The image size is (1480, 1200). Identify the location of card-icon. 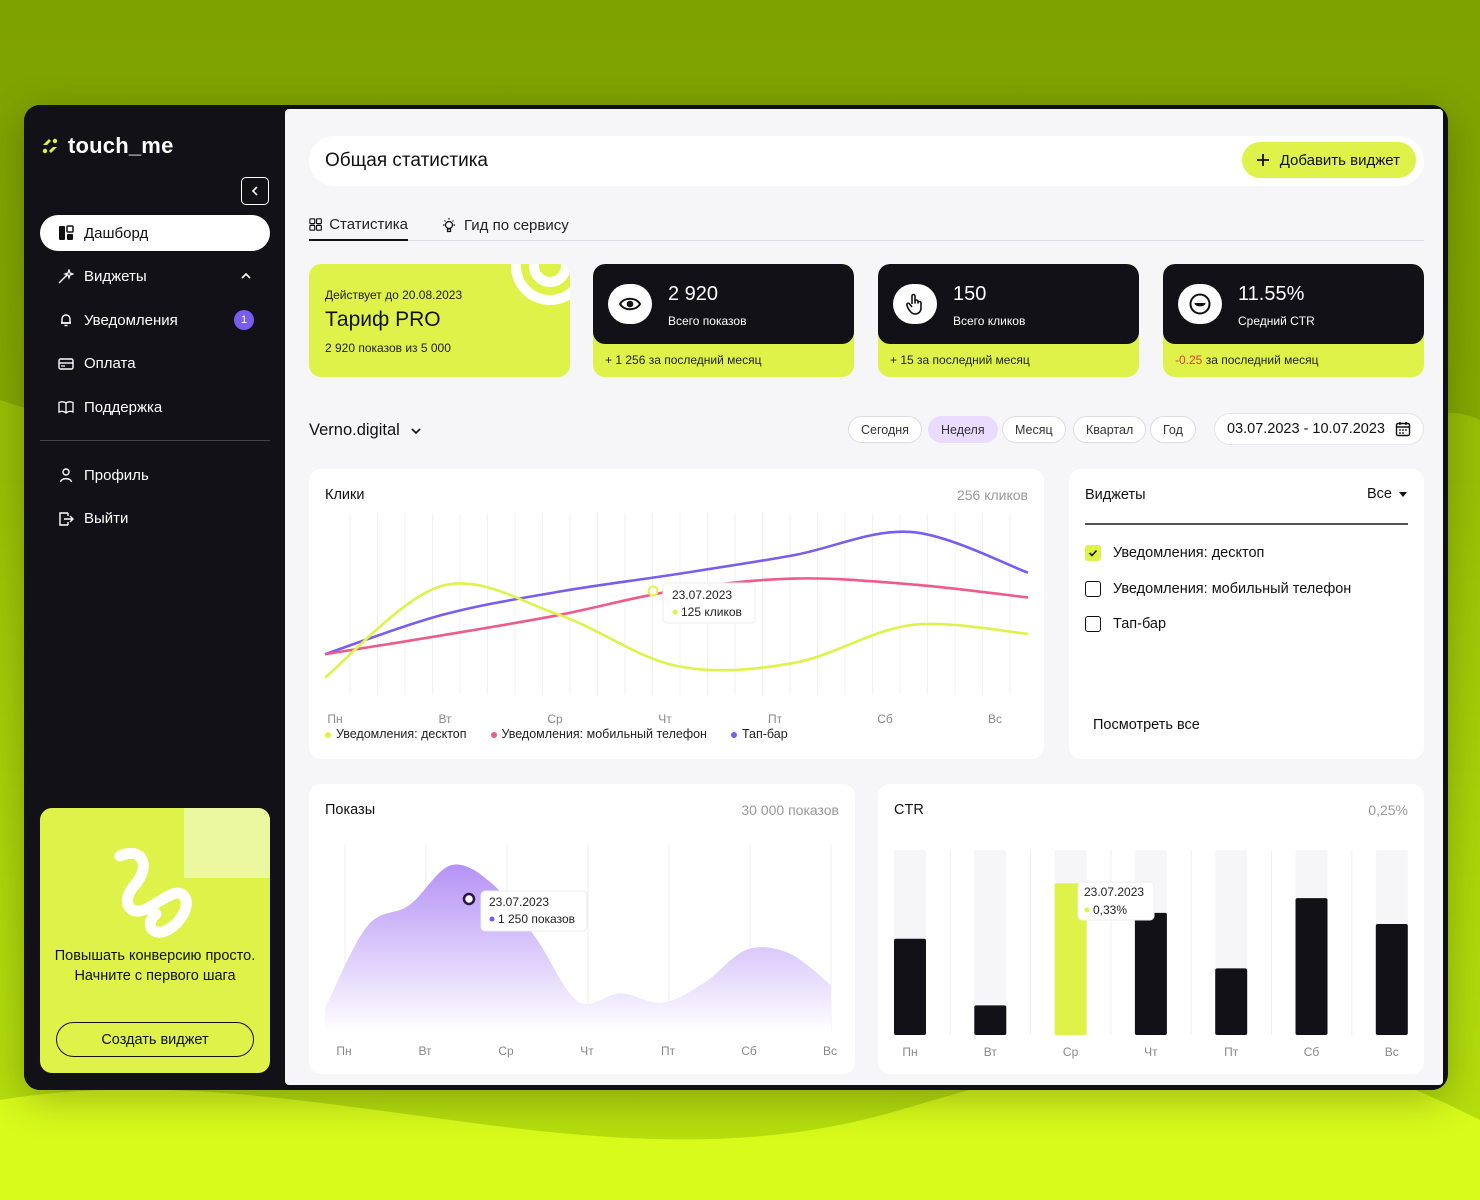
(66, 364).